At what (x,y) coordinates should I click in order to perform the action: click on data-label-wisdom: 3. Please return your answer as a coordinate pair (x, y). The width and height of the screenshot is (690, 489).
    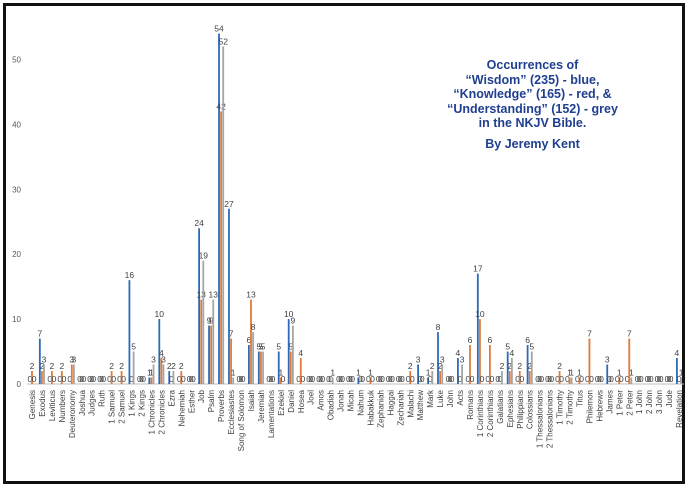
    Looking at the image, I should click on (607, 360).